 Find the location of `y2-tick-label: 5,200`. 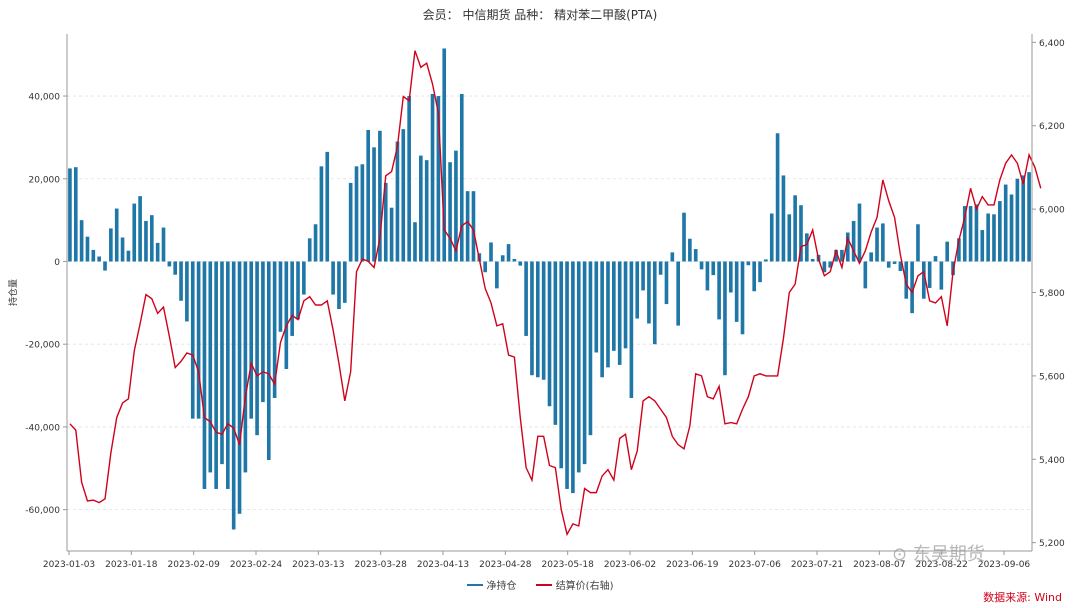

y2-tick-label: 5,200 is located at coordinates (1052, 544).